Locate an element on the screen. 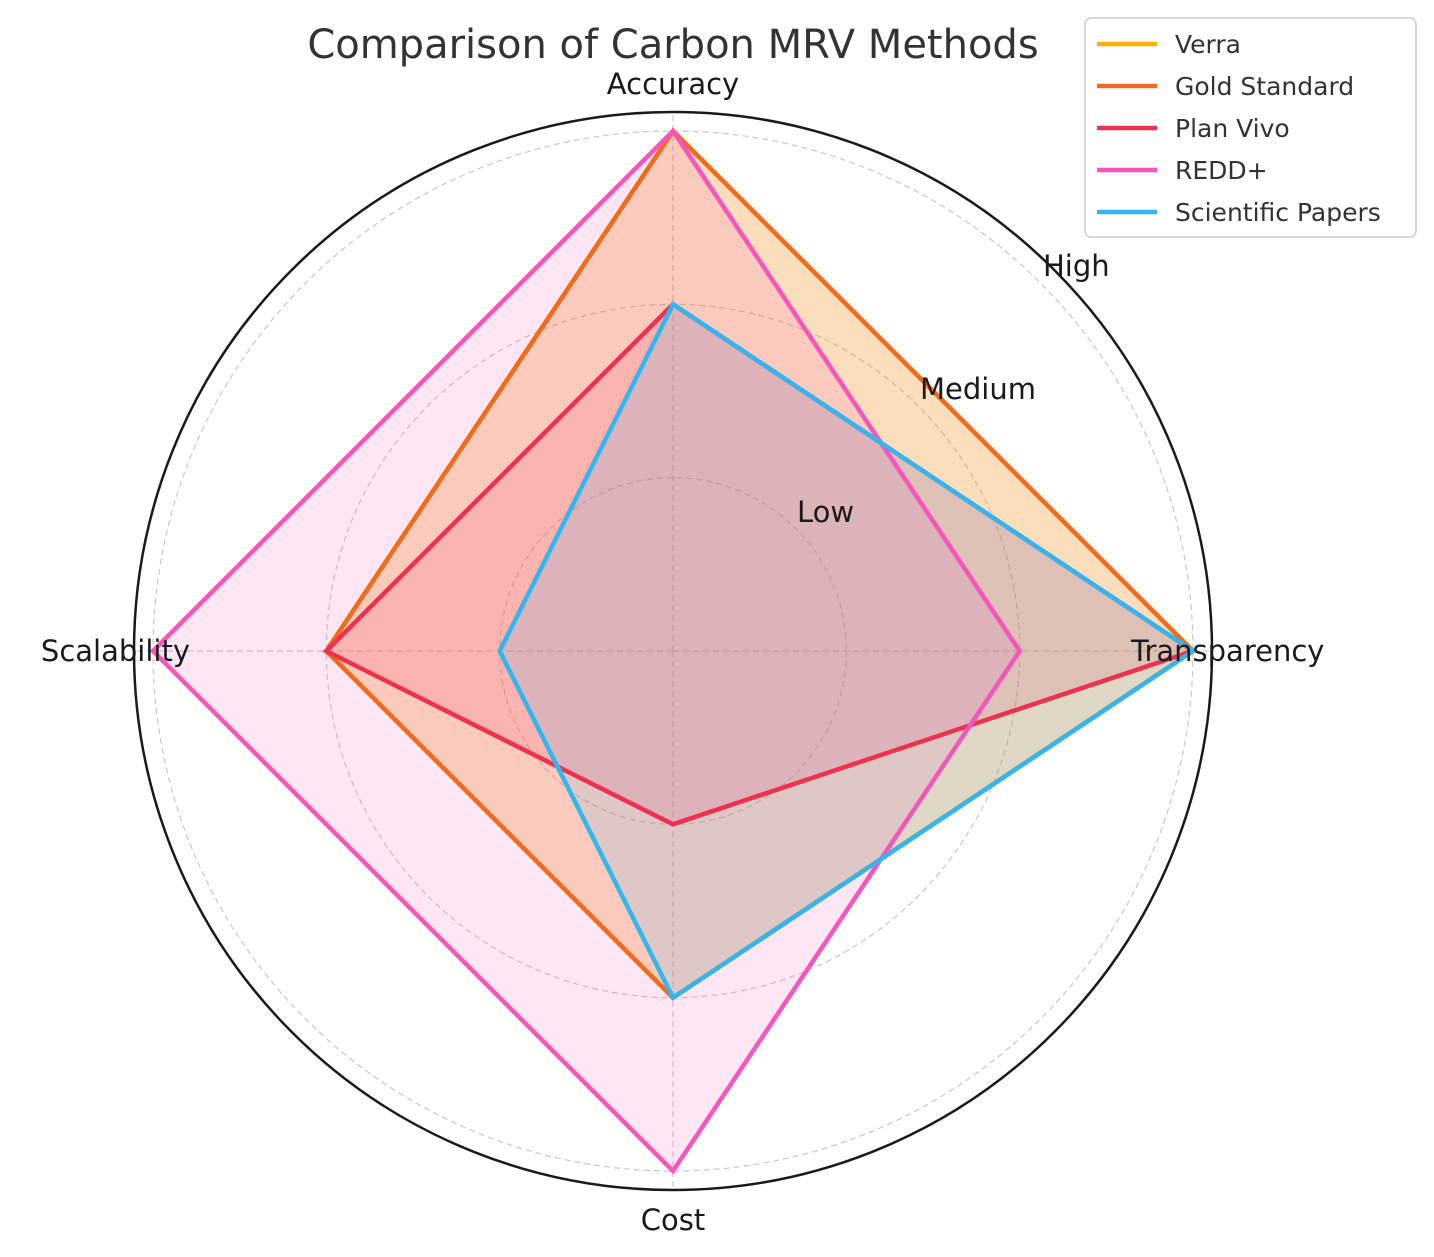 This screenshot has width=1434, height=1257. axis-label-cost: Cost is located at coordinates (673, 1220).